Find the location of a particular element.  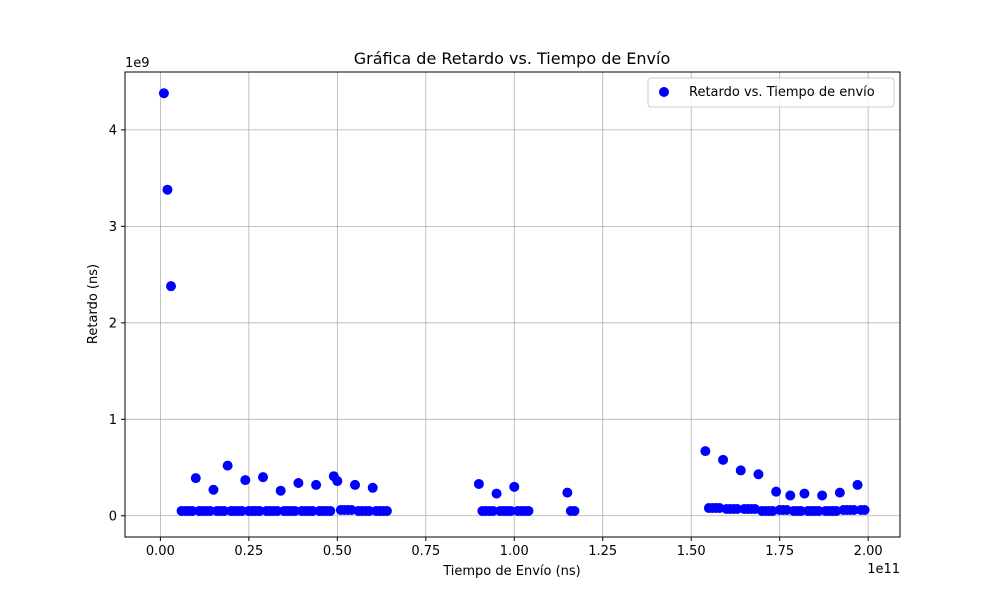

chart-title: Gráfica de Retardo vs. Tiempo de Envío is located at coordinates (512, 58).